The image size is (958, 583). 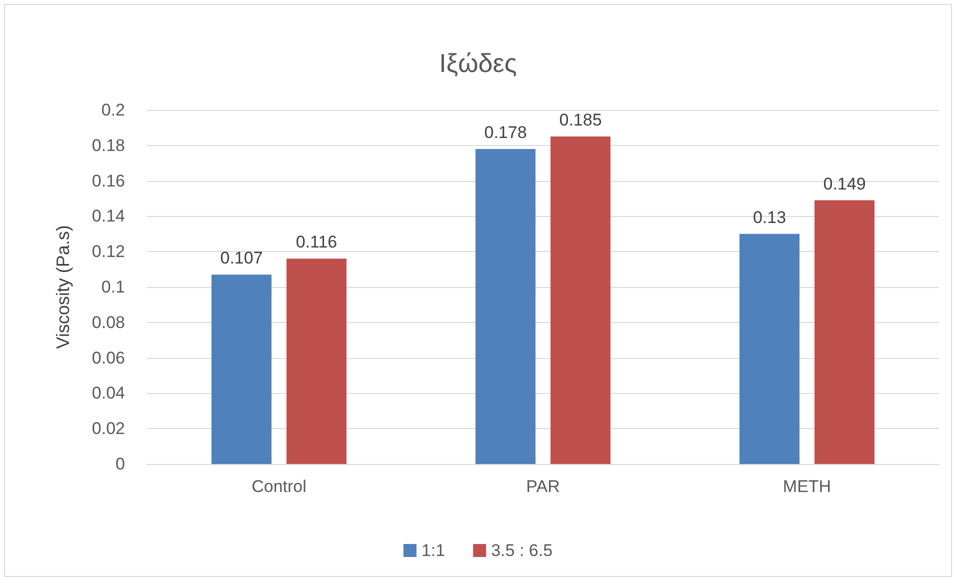 What do you see at coordinates (113, 287) in the screenshot?
I see `y-tick-label: 0.1` at bounding box center [113, 287].